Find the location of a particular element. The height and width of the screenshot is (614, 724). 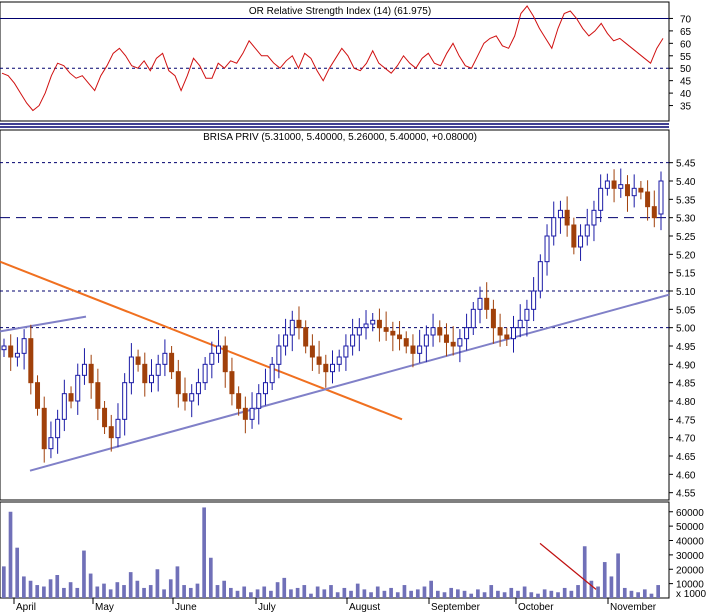

price-tick-label: 4.85 is located at coordinates (686, 384).